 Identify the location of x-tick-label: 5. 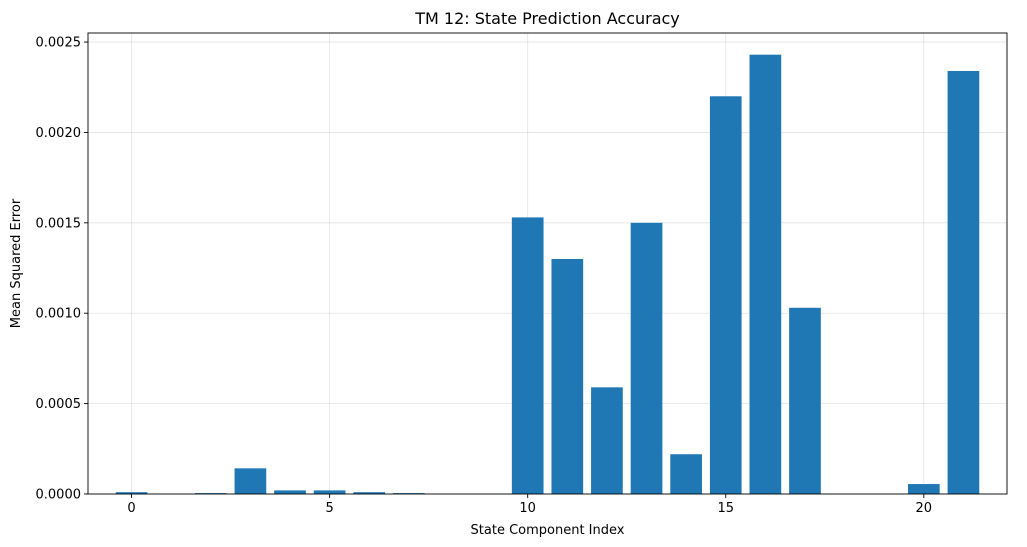
(329, 508).